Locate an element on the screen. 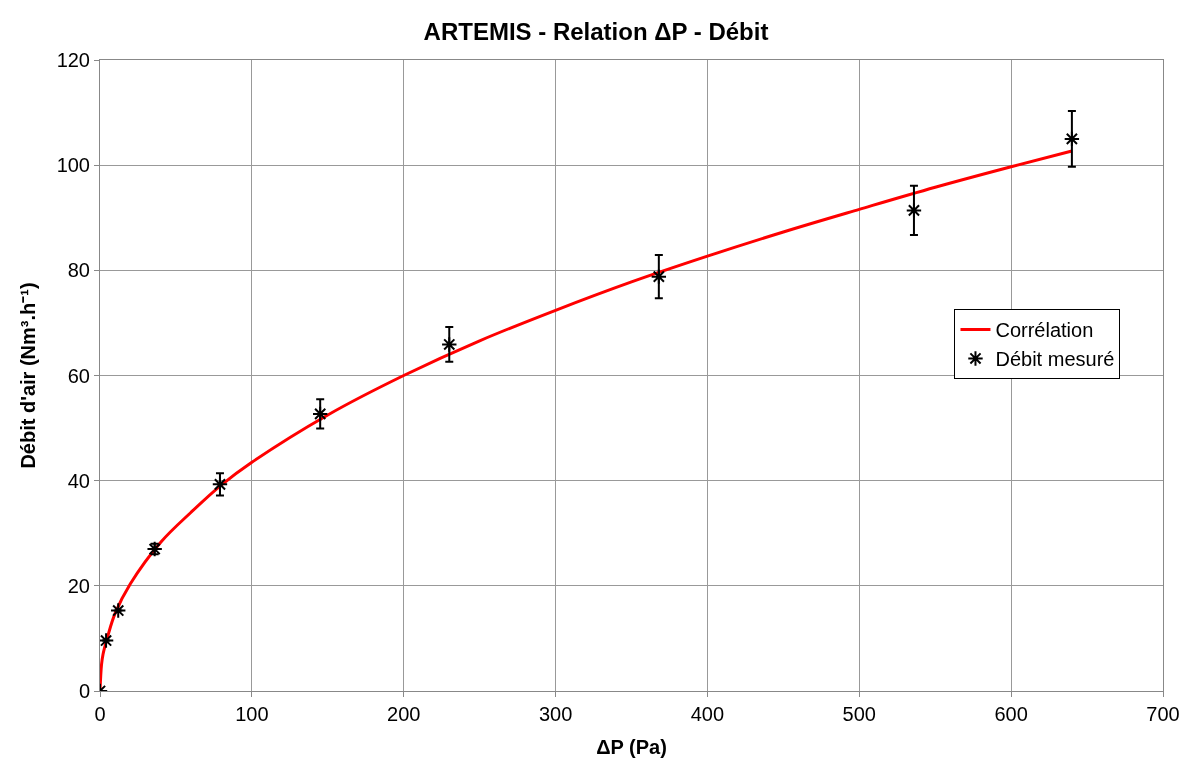  x-tick-label: 100 is located at coordinates (252, 714).